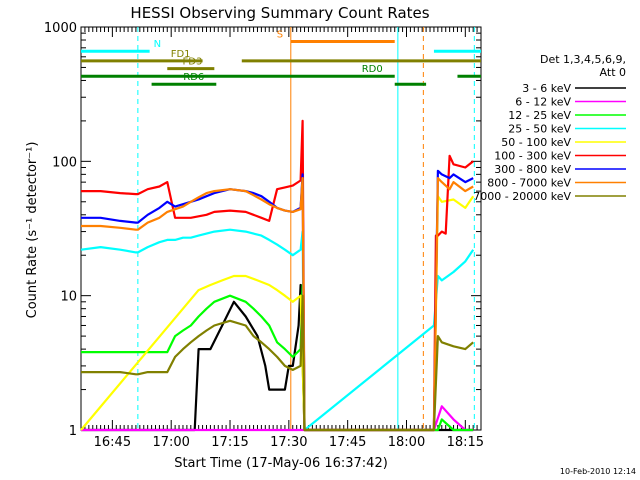 This screenshot has height=480, width=640. Describe the element at coordinates (157, 44) in the screenshot. I see `flag-label-n: N` at that location.